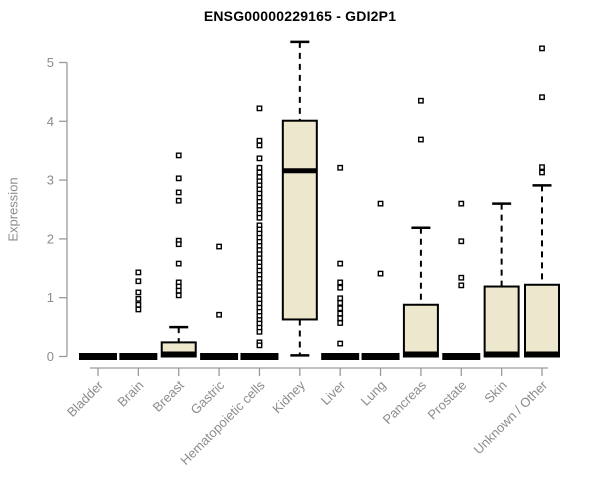 This screenshot has height=500, width=600. I want to click on box-brain, so click(138, 314).